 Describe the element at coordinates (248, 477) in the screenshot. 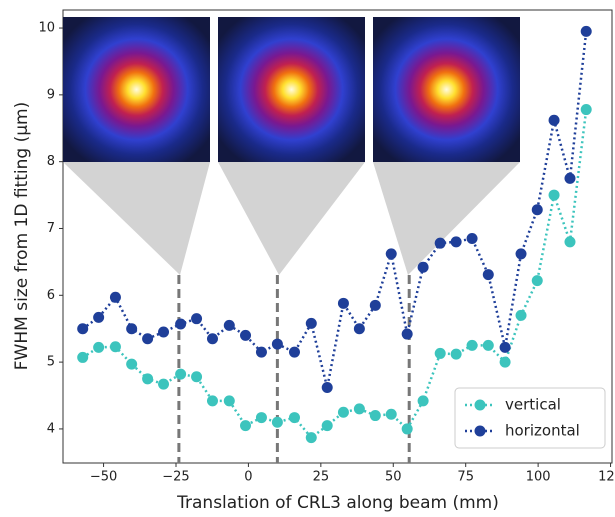

I see `x-tick-label: 0` at that location.